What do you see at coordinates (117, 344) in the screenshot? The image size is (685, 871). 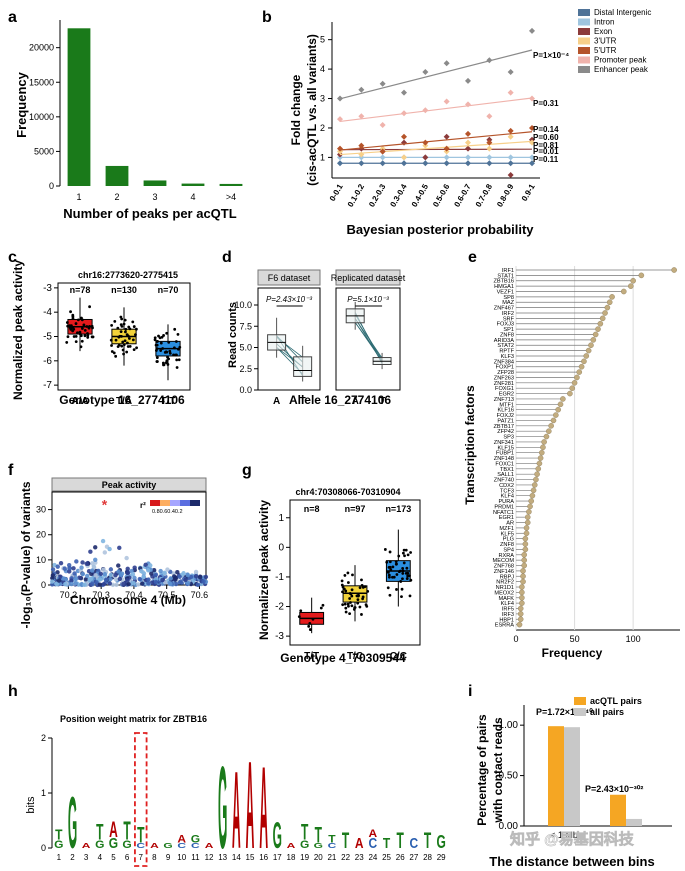 I see `panel-c: -3 -4 -5 -6 -7 A/A n=78 T/A n=130 T/T n=70` at bounding box center [117, 344].